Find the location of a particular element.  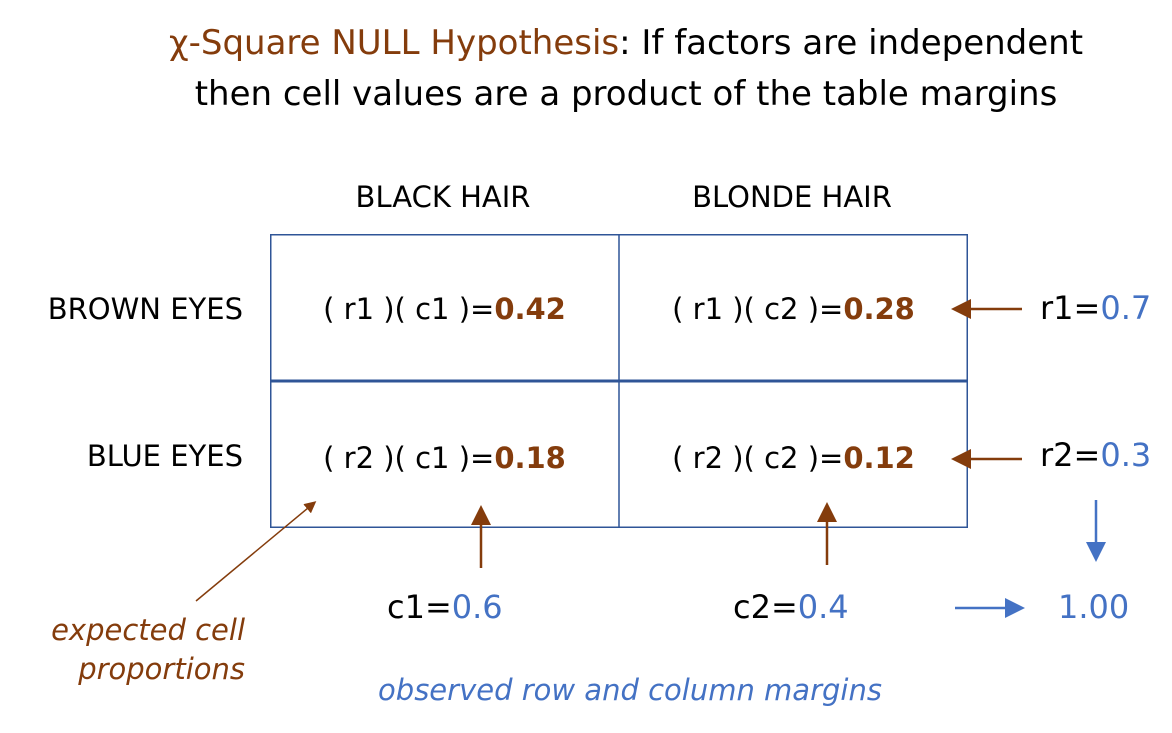

expected-cell-proportions-note: expected cell proportions is located at coordinates (122, 650).